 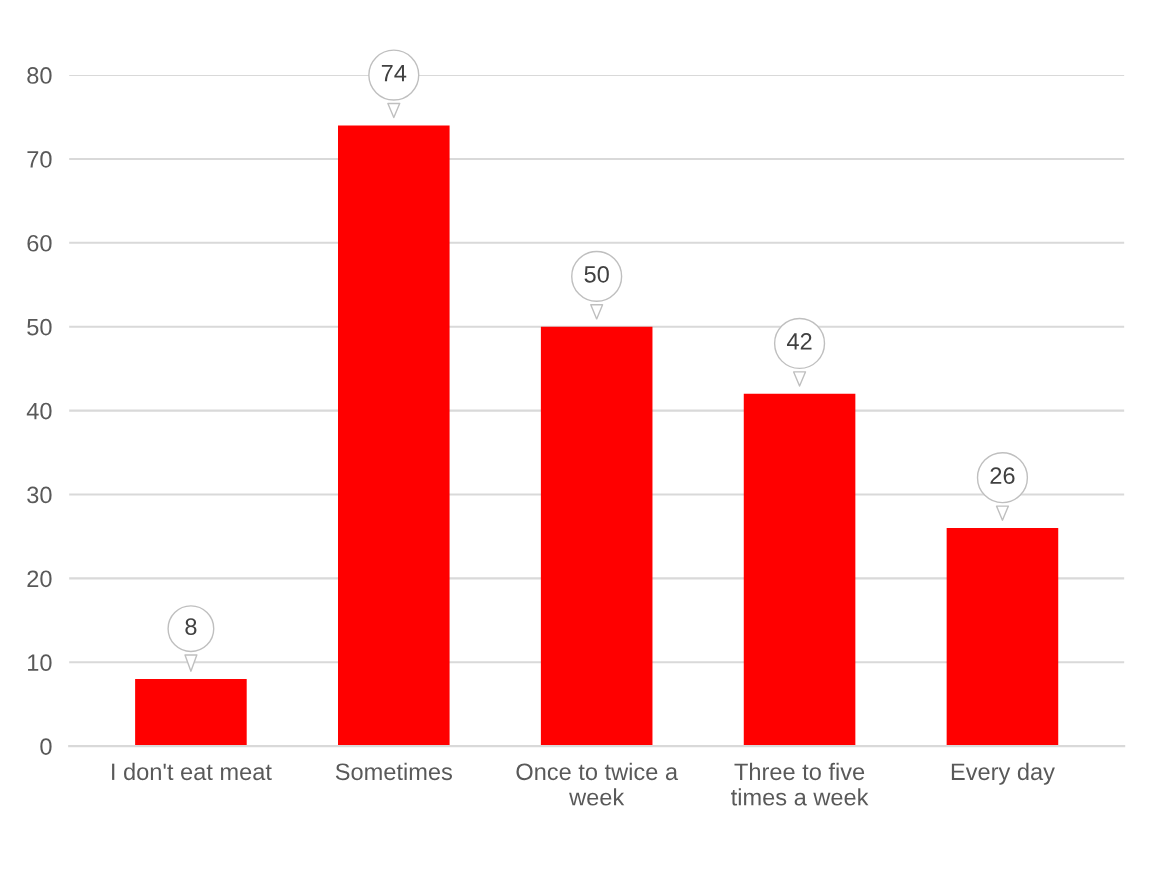 What do you see at coordinates (799, 341) in the screenshot?
I see `data-label: 42` at bounding box center [799, 341].